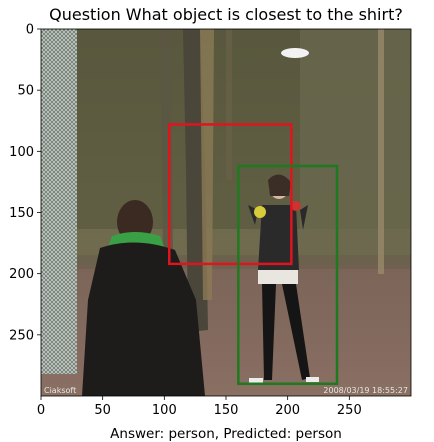 Image resolution: width=434 pixels, height=442 pixels. I want to click on y-tick-label: 250, so click(21, 335).